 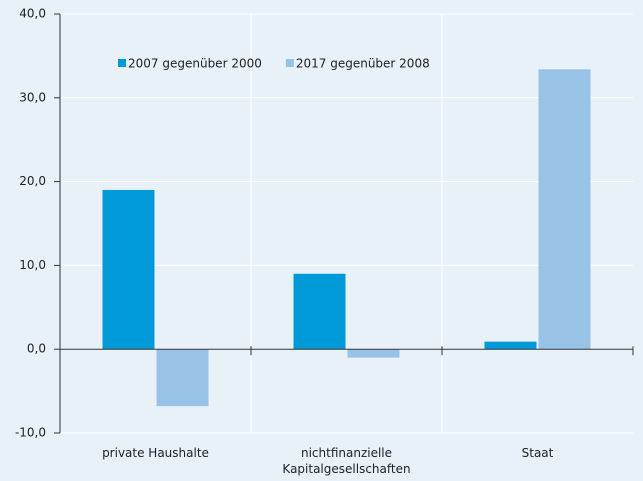 What do you see at coordinates (30, 433) in the screenshot?
I see `y-tick-label: -10,0` at bounding box center [30, 433].